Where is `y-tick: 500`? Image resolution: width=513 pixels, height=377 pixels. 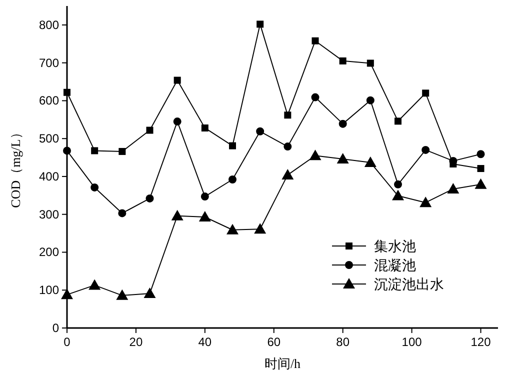 y-tick: 500 is located at coordinates (48, 139).